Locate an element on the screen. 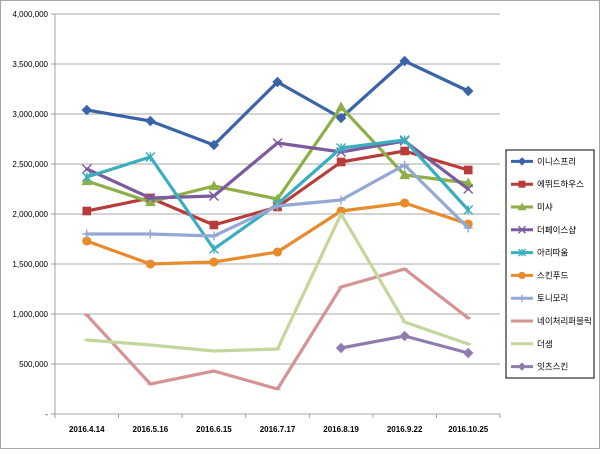 This screenshot has width=600, height=454. legend-item: 아리따움 is located at coordinates (539, 253).